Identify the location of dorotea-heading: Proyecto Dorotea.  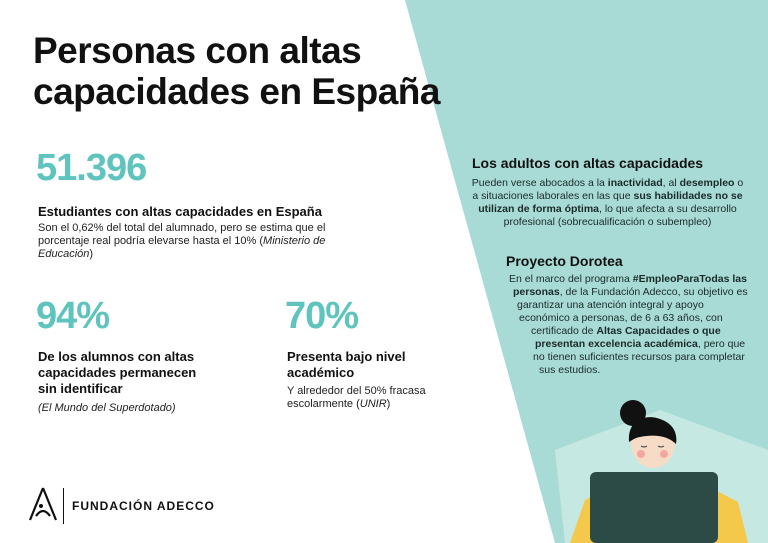
(564, 261).